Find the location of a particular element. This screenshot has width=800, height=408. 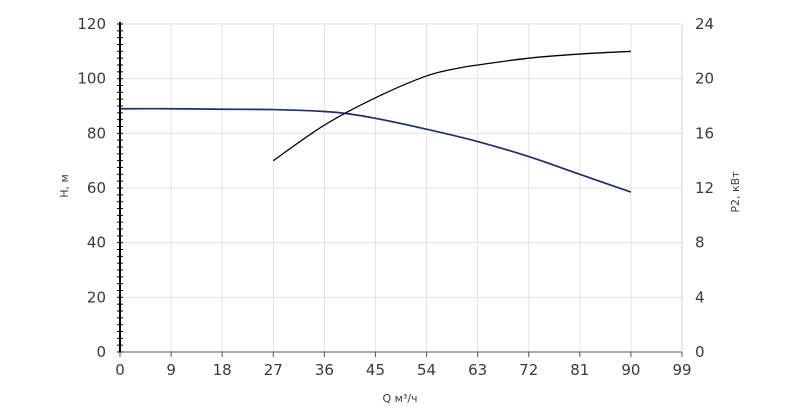

x-tick-label: 54 is located at coordinates (426, 370).